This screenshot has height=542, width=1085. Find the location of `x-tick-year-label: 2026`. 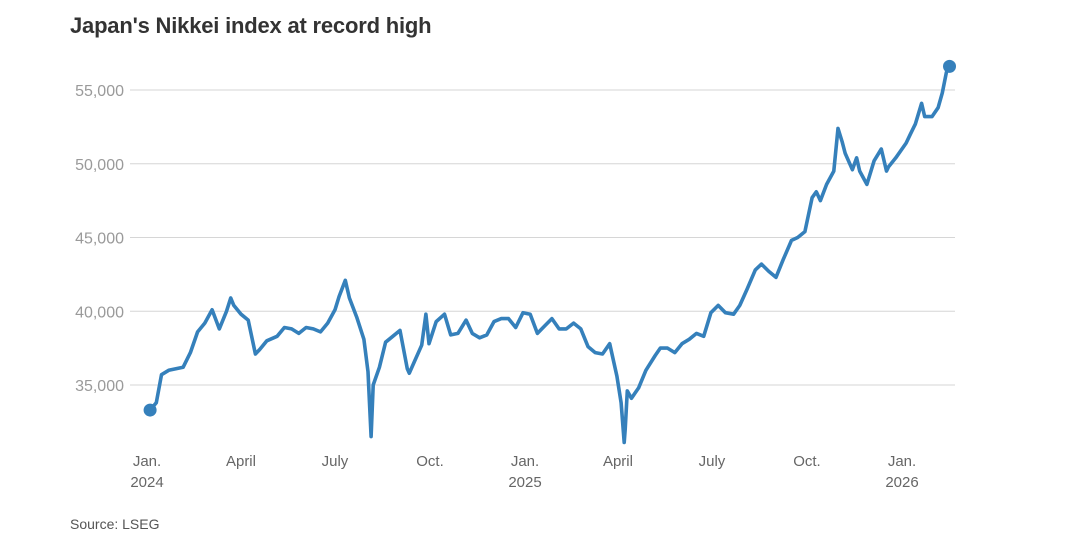

x-tick-year-label: 2026 is located at coordinates (901, 482).